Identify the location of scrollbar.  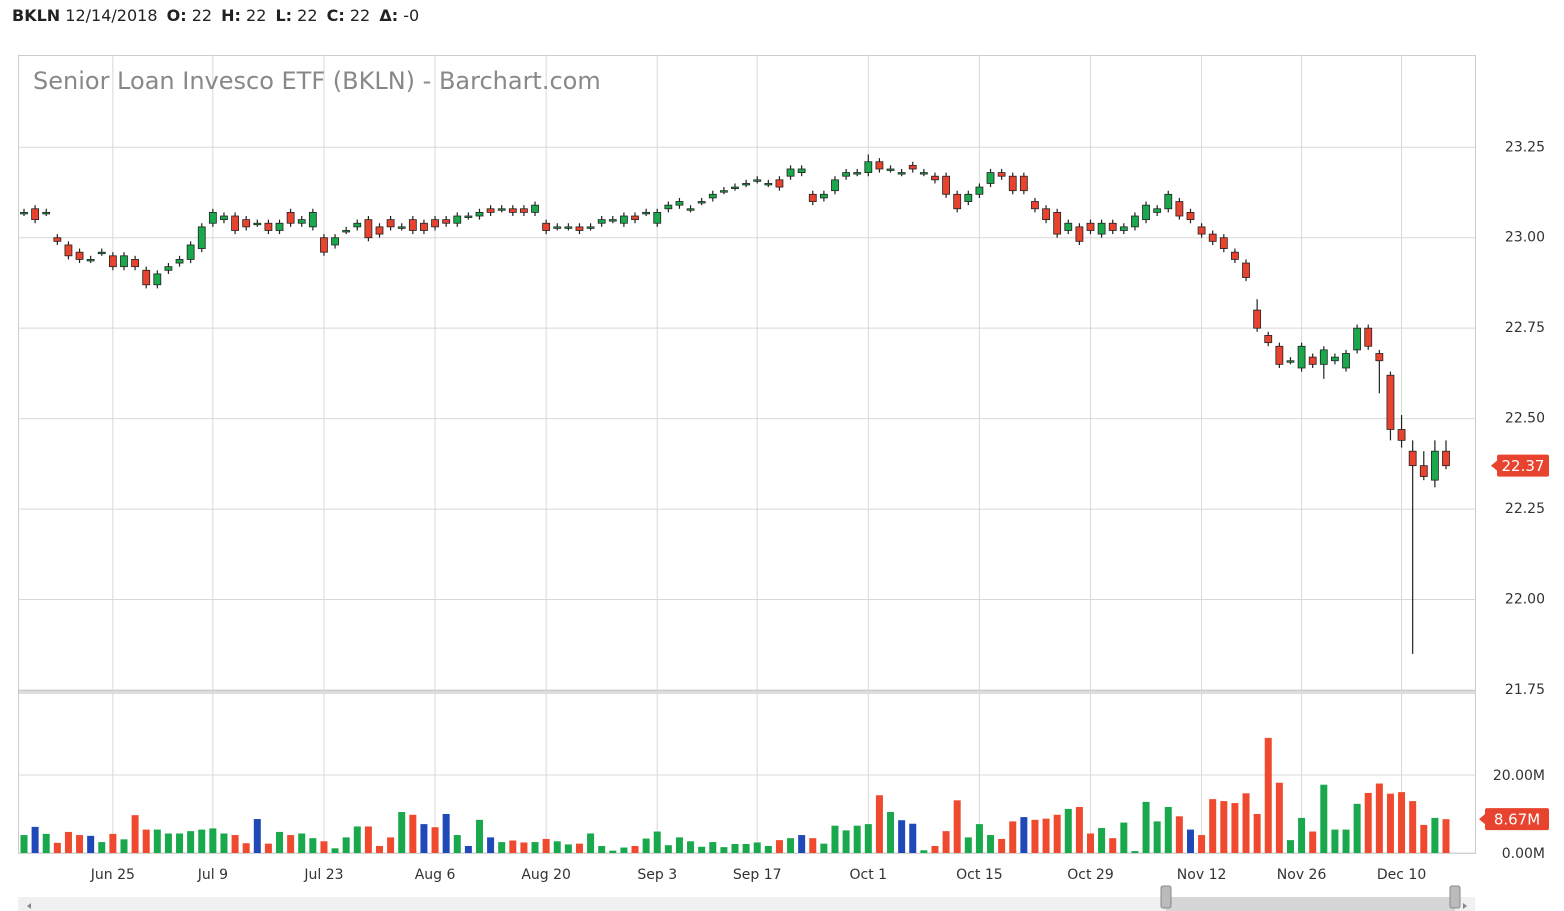
(746, 898).